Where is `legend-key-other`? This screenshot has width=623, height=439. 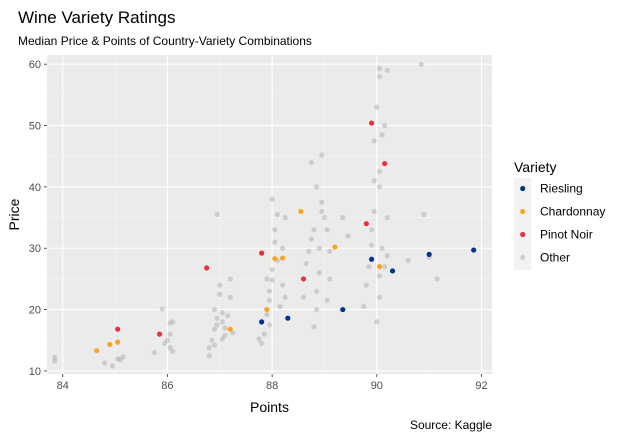
legend-key-other is located at coordinates (523, 257).